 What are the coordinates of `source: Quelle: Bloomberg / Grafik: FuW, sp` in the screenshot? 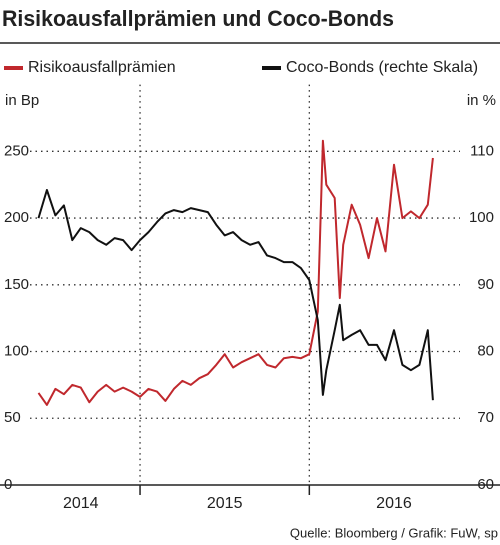 It's located at (394, 532).